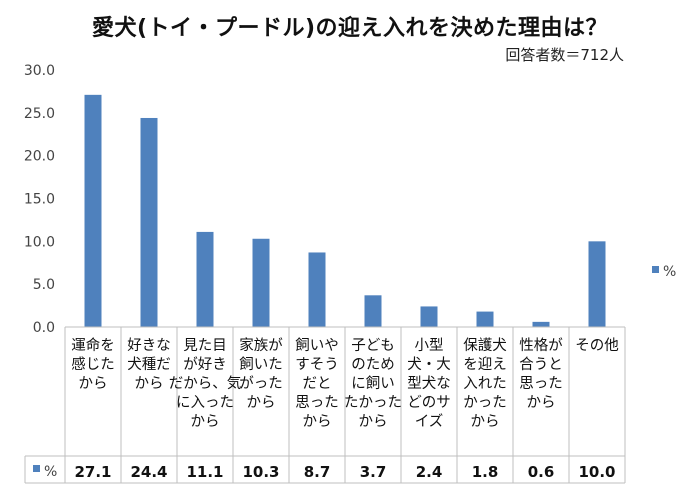  What do you see at coordinates (39, 200) in the screenshot?
I see `y-tick-label: 15.0` at bounding box center [39, 200].